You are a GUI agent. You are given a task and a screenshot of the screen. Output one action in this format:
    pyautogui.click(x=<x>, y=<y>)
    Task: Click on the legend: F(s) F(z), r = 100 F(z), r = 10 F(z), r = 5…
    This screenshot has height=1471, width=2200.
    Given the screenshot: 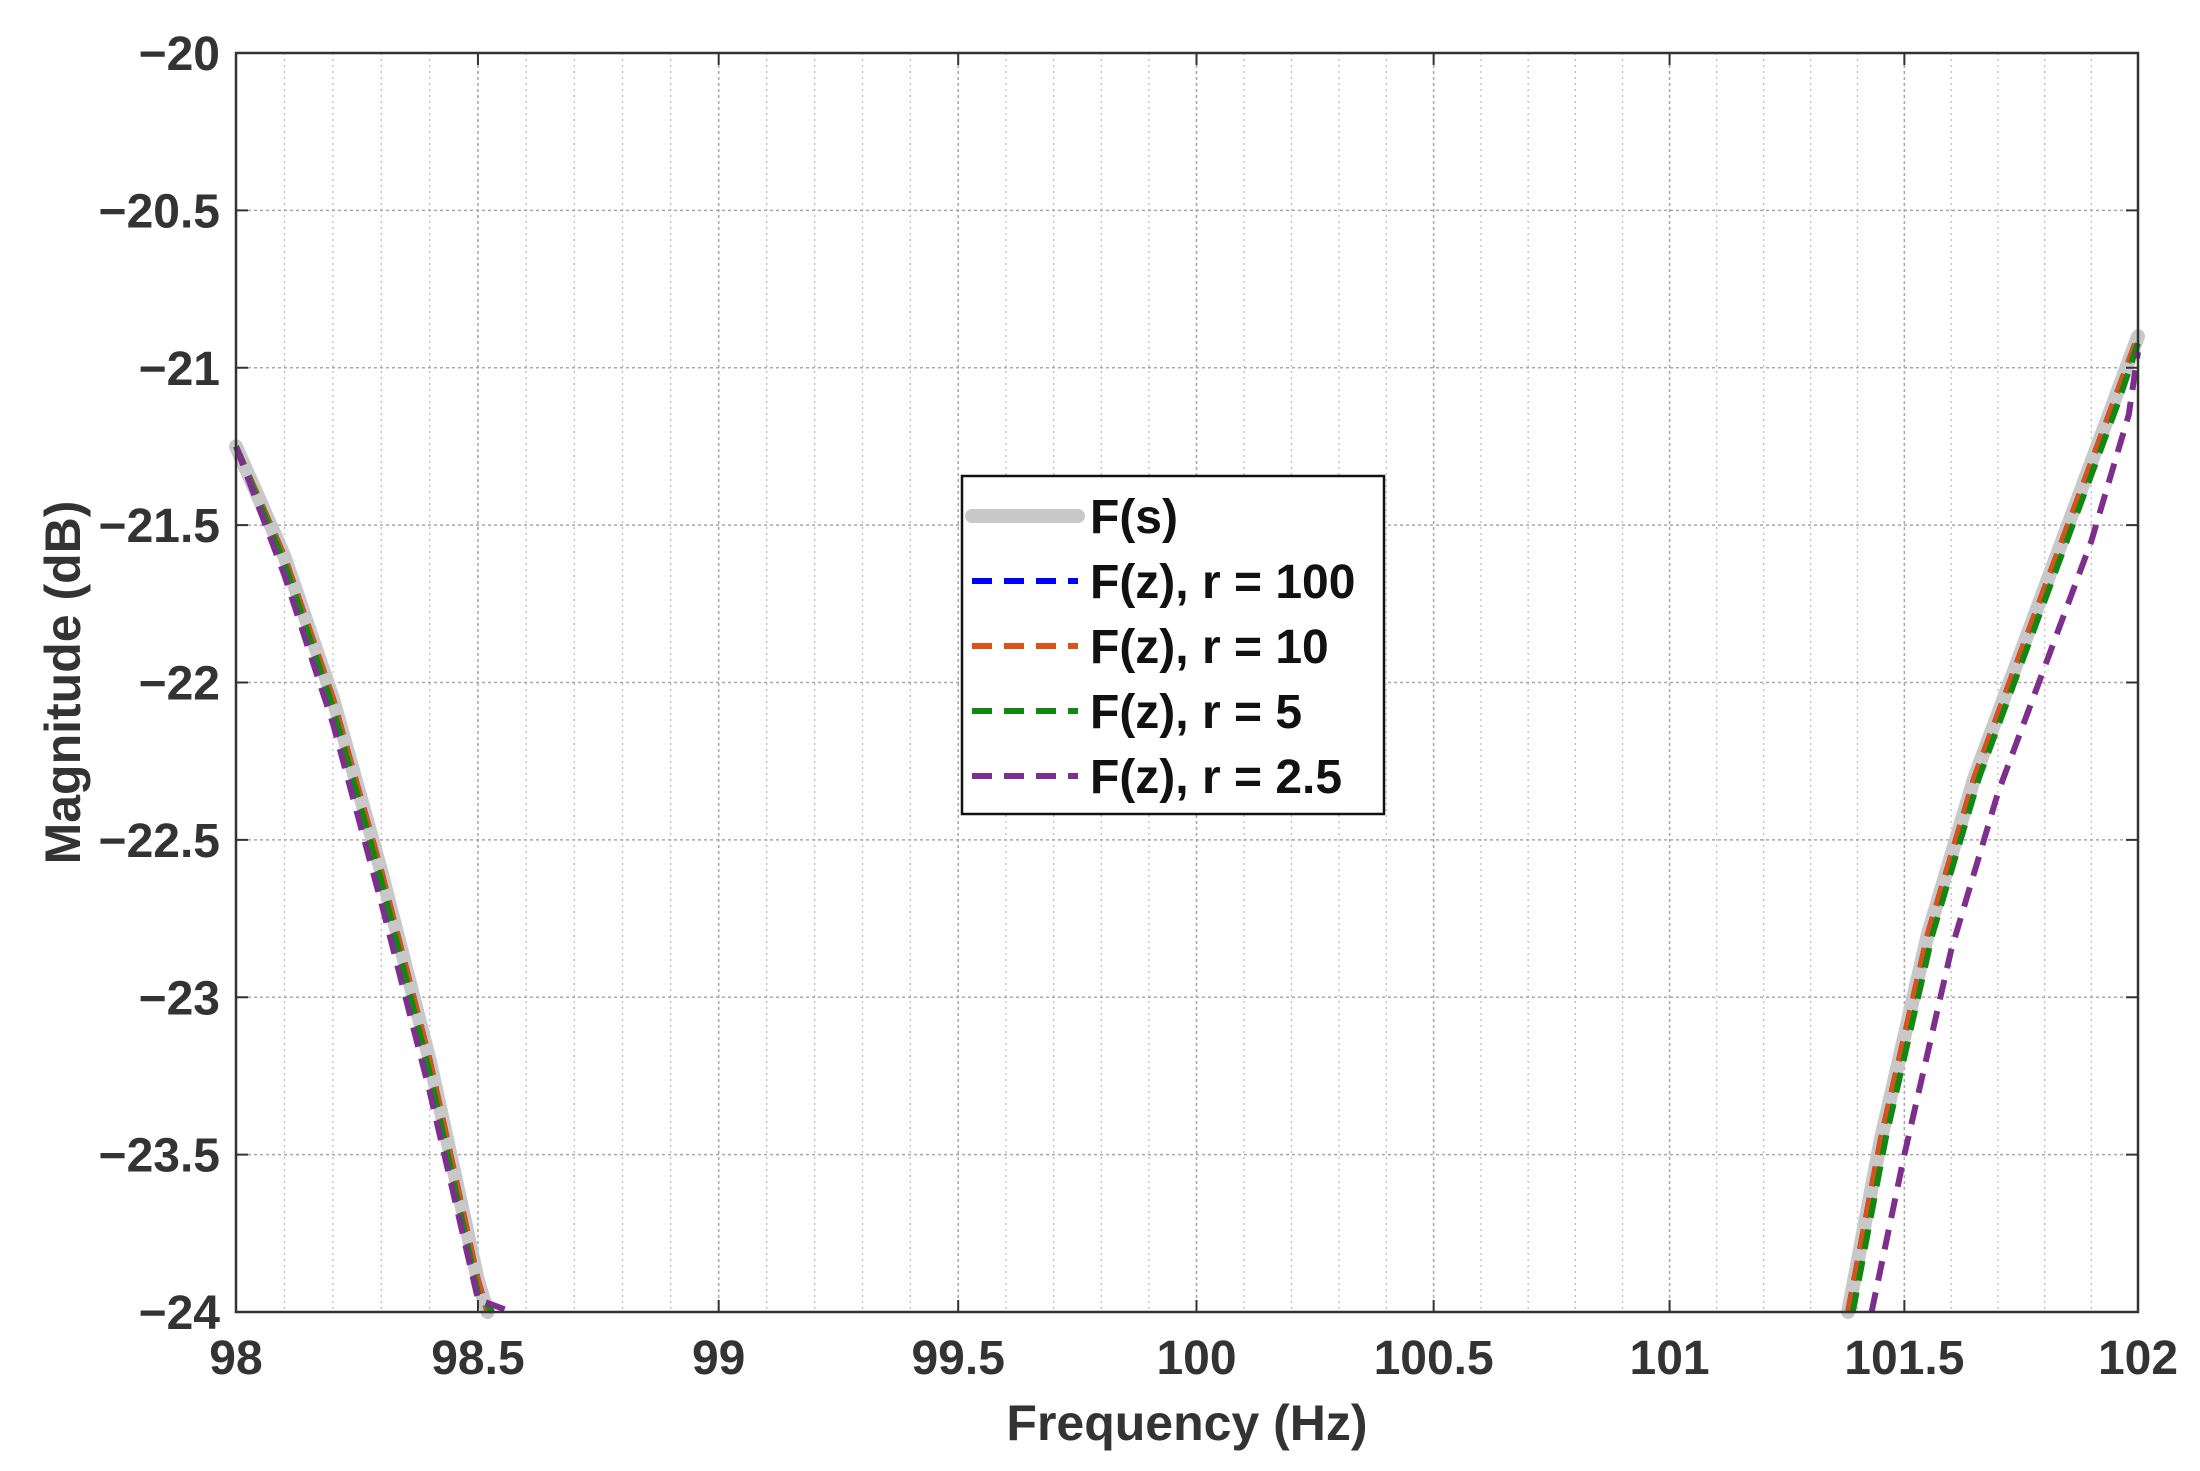 What is the action you would take?
    pyautogui.click(x=1173, y=645)
    